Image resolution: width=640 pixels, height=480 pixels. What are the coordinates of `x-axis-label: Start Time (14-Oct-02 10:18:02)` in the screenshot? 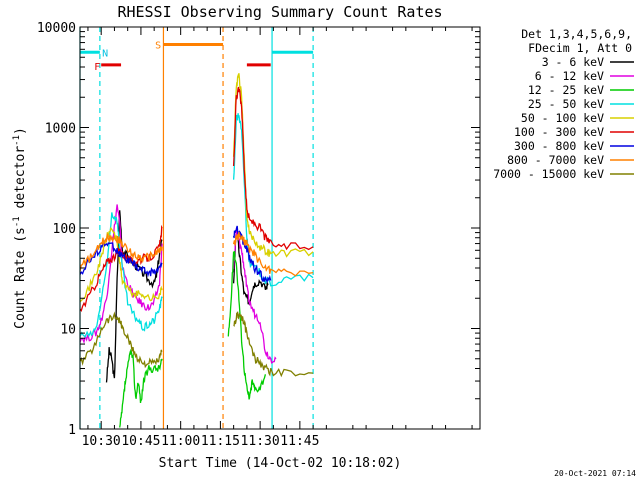 It's located at (280, 463).